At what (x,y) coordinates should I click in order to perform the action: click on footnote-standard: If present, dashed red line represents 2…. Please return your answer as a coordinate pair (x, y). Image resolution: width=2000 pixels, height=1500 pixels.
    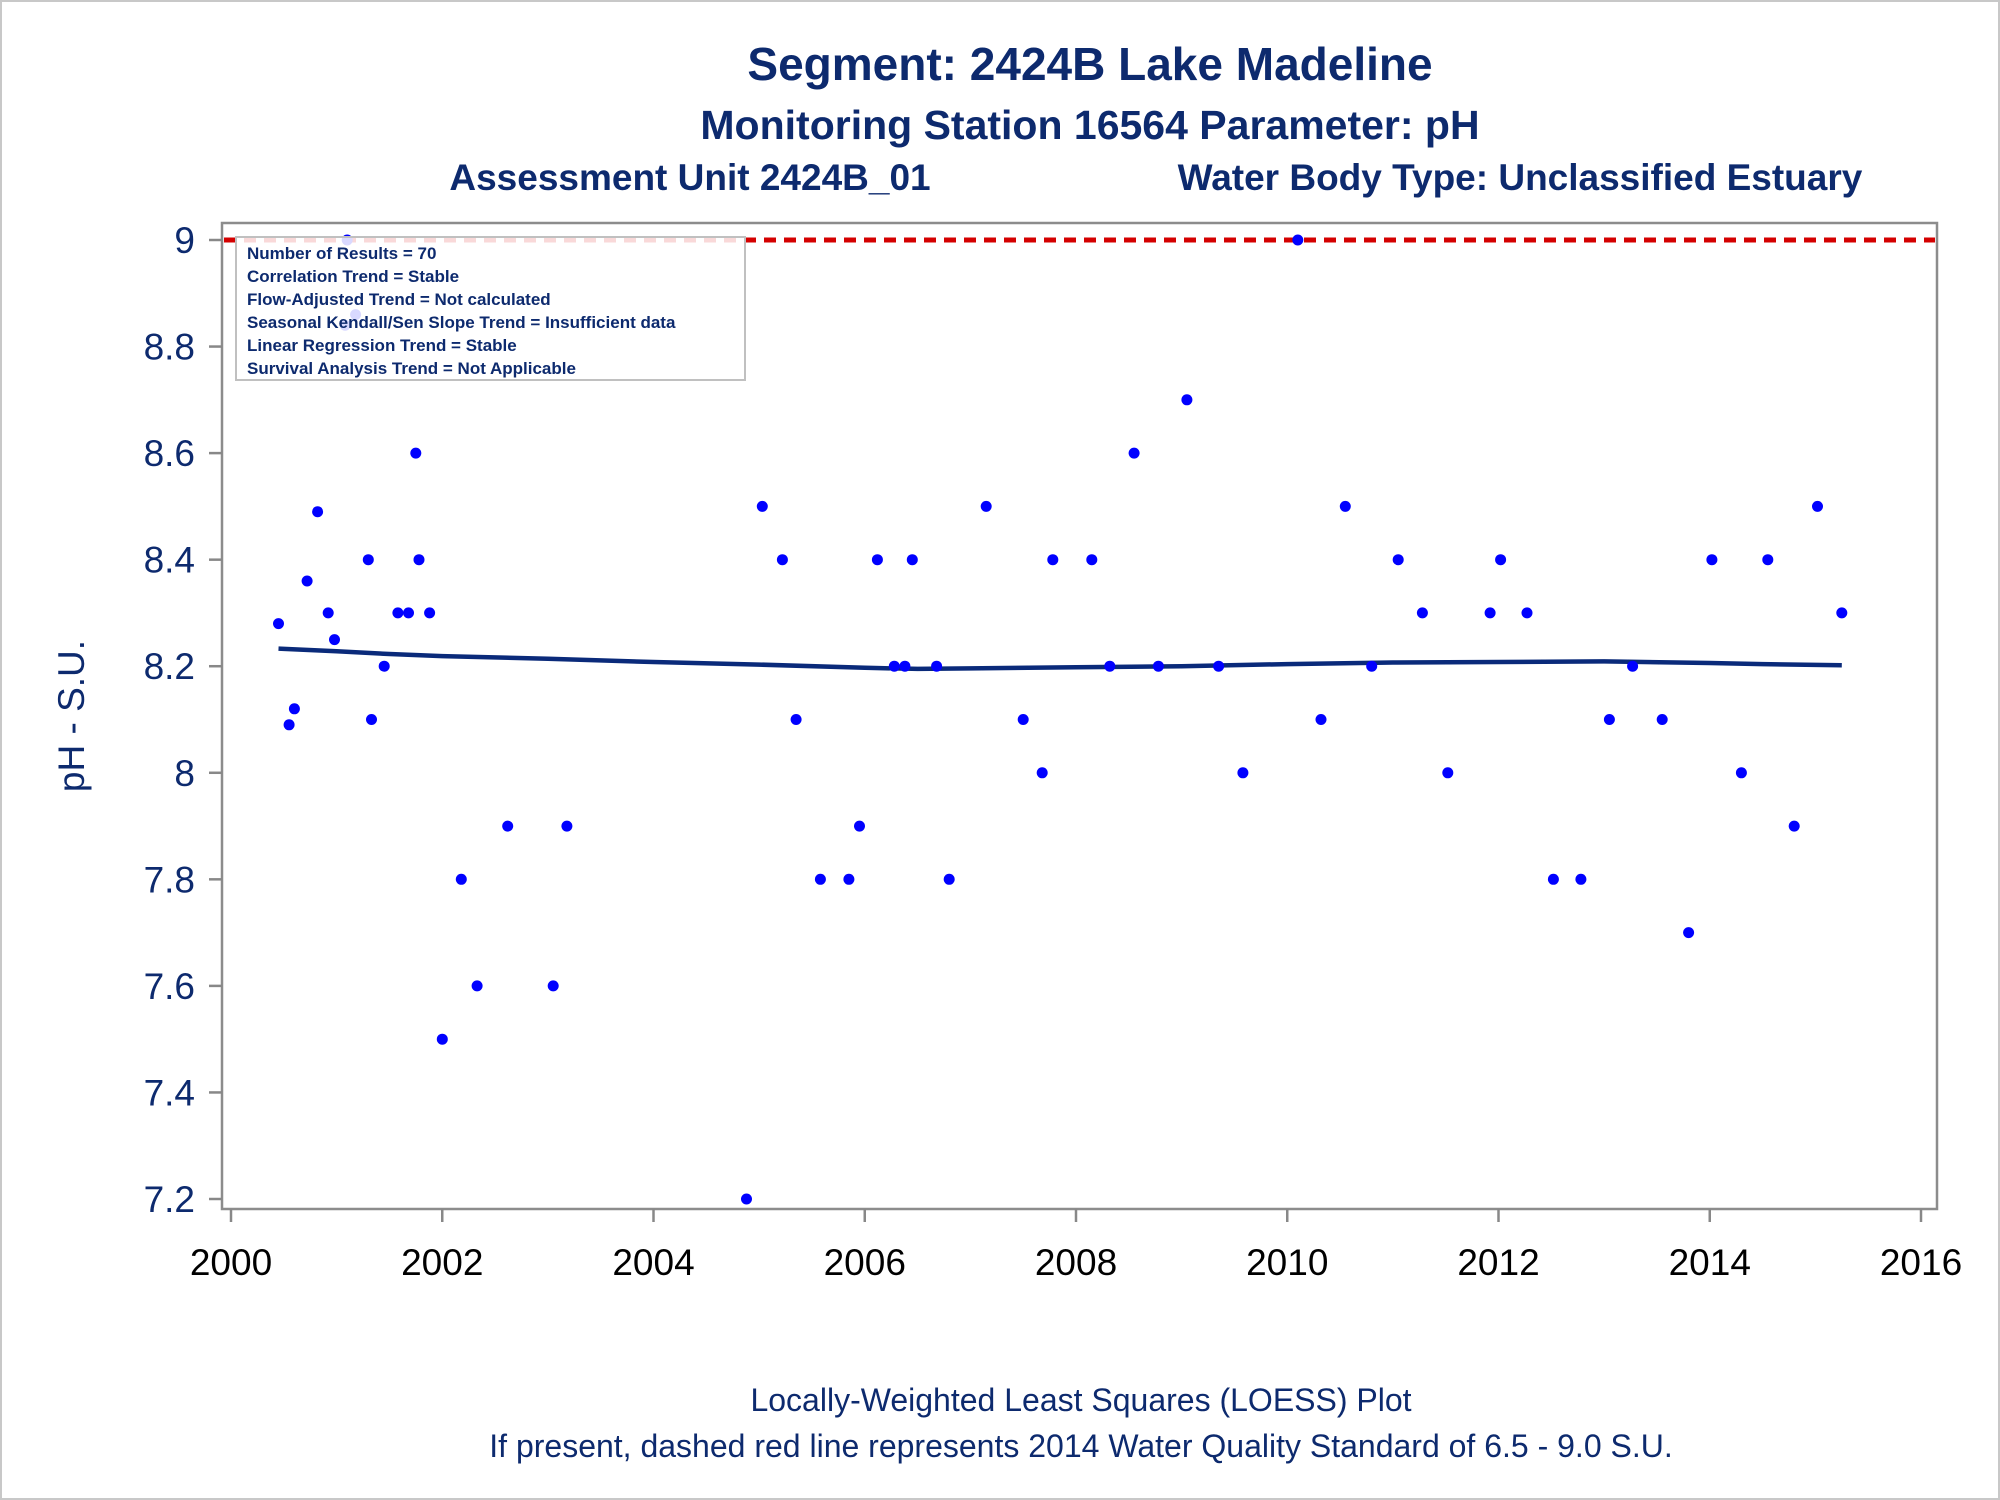
    Looking at the image, I should click on (1080, 1446).